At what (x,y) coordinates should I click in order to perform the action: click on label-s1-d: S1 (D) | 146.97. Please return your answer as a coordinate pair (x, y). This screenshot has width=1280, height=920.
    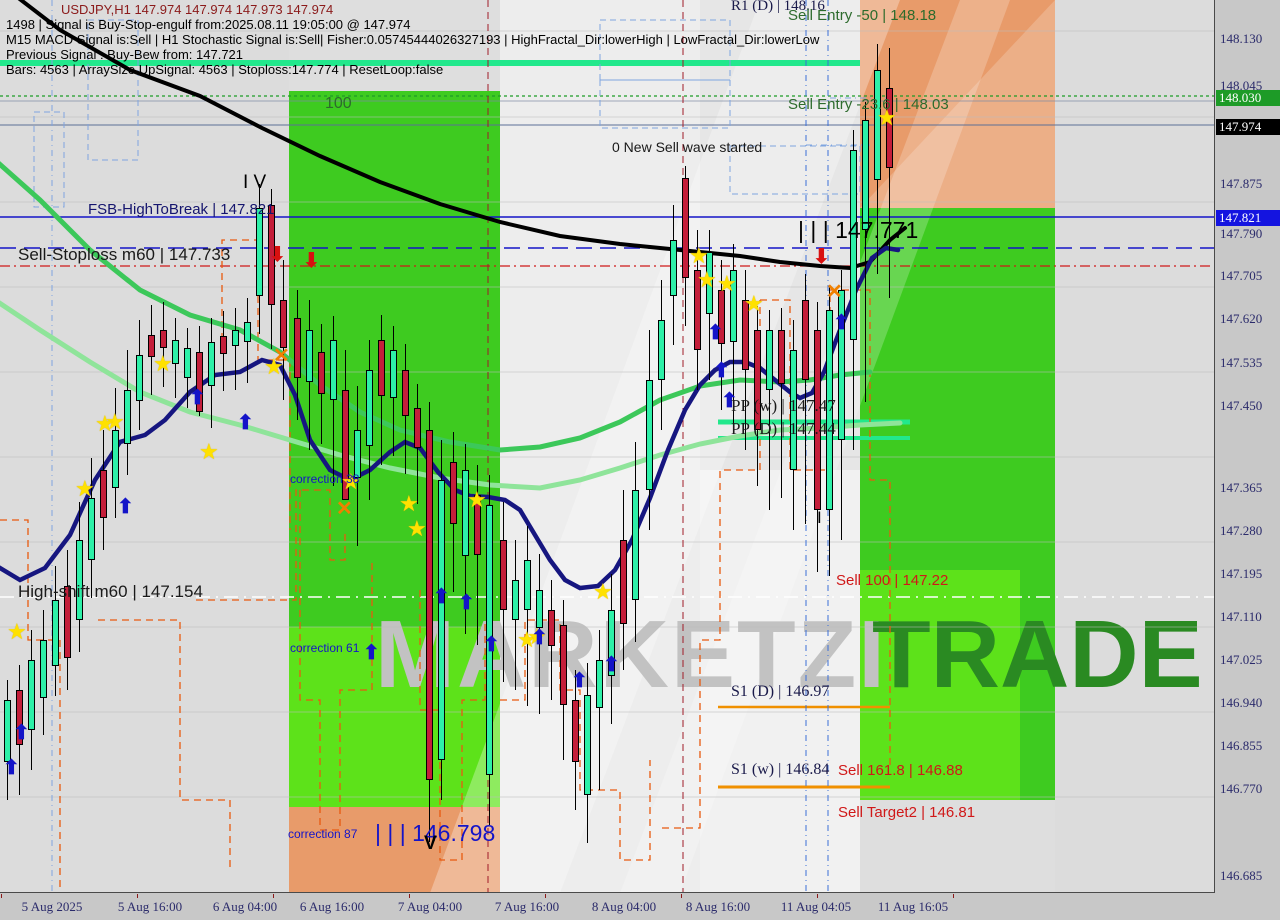
    Looking at the image, I should click on (780, 691).